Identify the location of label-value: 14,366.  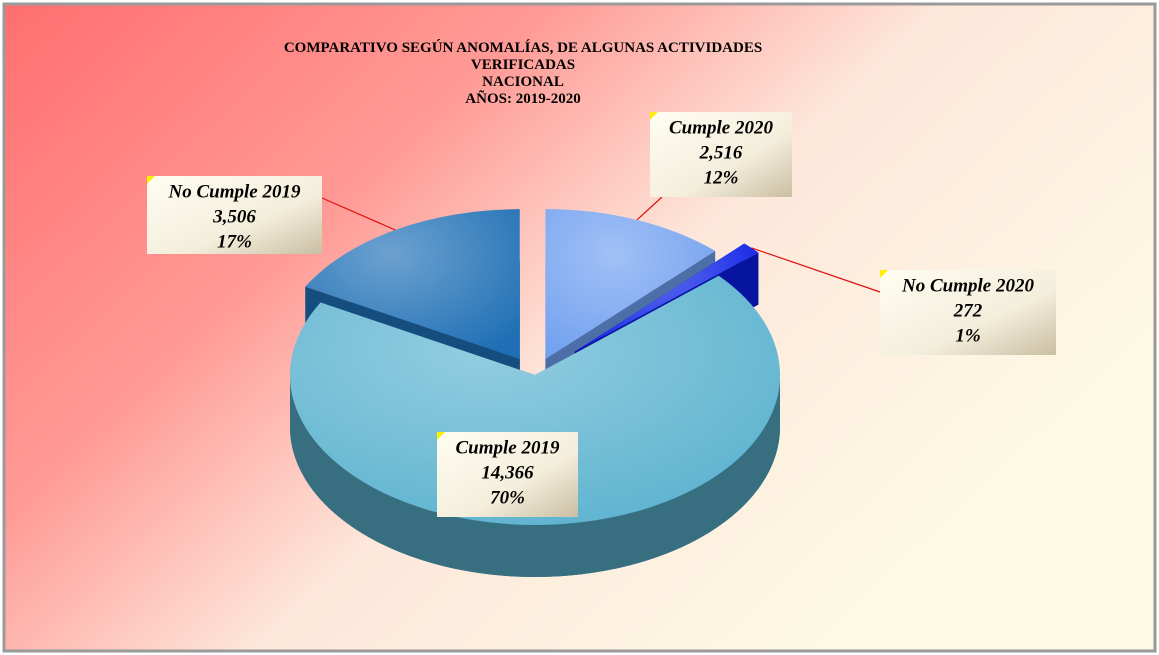
(507, 472).